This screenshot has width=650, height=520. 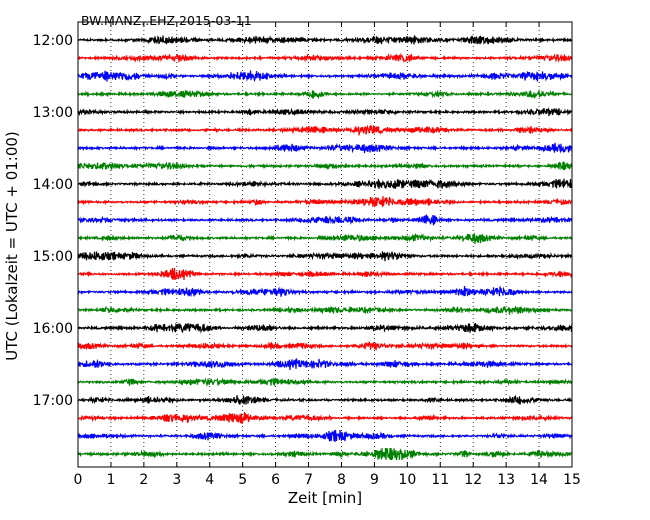 What do you see at coordinates (473, 480) in the screenshot?
I see `x-tick-label: 12` at bounding box center [473, 480].